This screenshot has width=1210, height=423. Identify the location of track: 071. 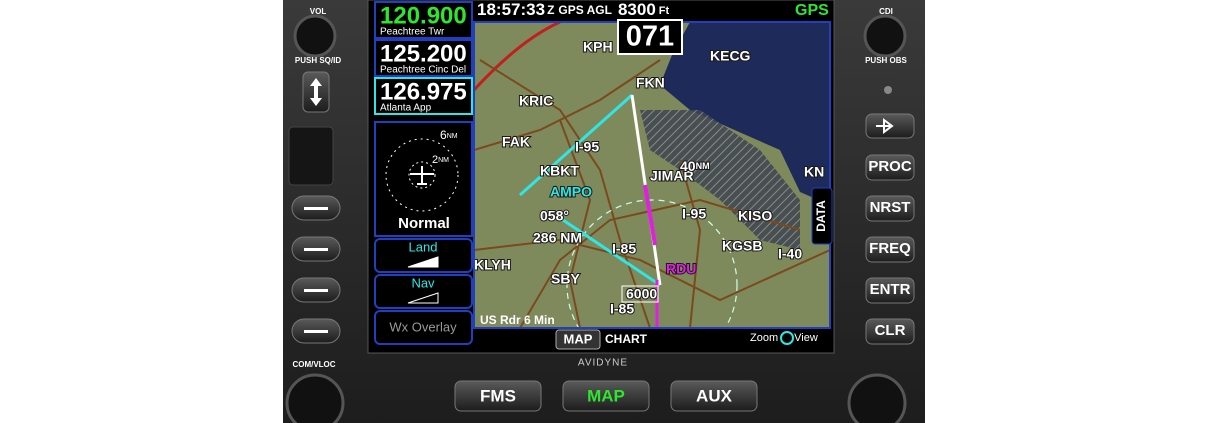
(650, 37).